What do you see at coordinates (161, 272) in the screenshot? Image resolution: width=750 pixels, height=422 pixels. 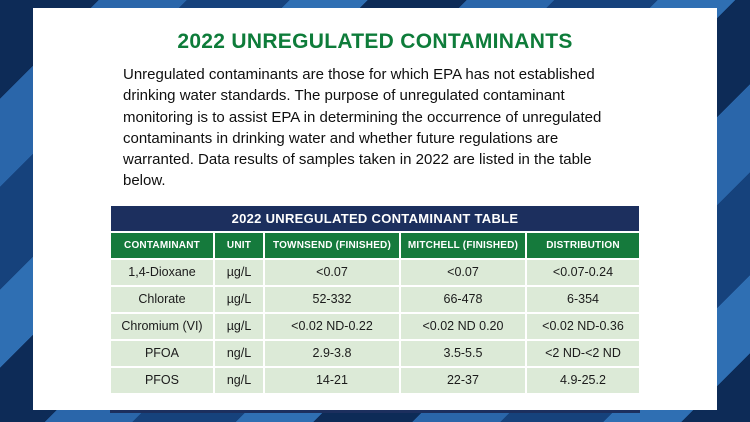 I see `table-cell-contaminant: 1,4-Dioxane` at bounding box center [161, 272].